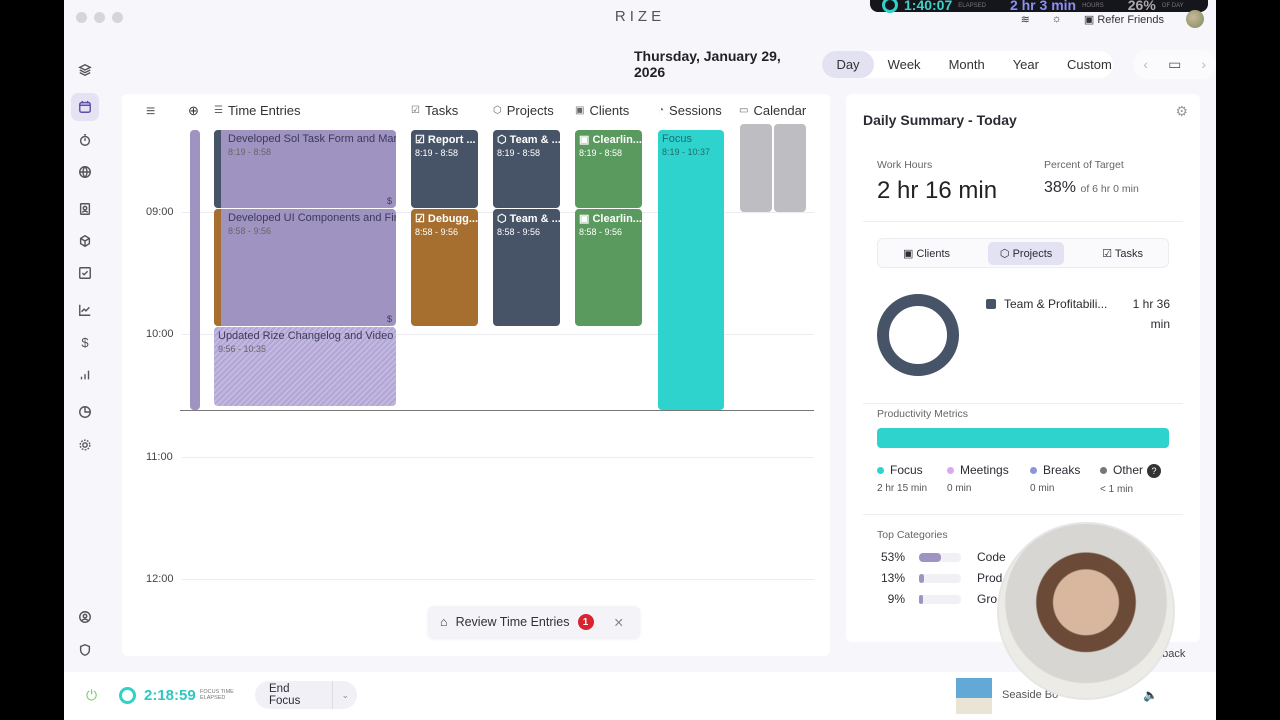  What do you see at coordinates (892, 578) in the screenshot?
I see `category-pct: 13%` at bounding box center [892, 578].